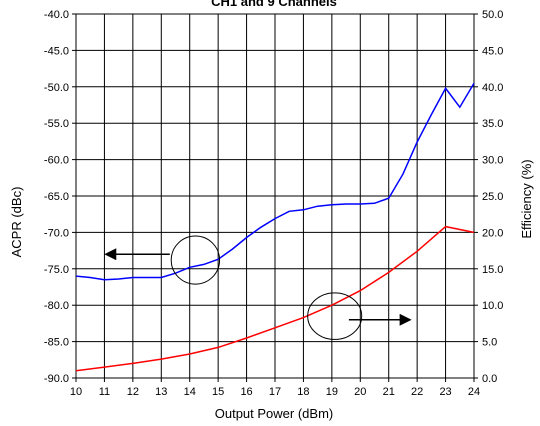 This screenshot has width=540, height=426. I want to click on y-right-tick-label: 40.0, so click(492, 88).